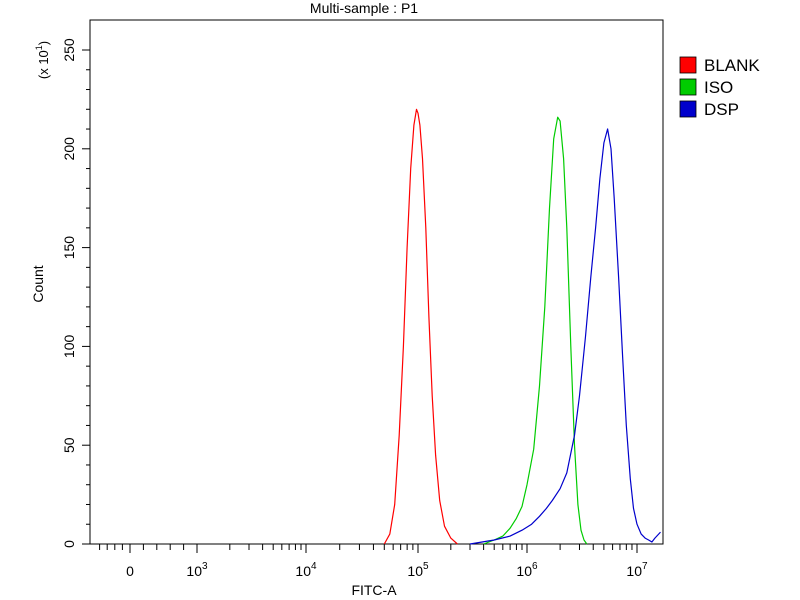  I want to click on y-tick-label: 0, so click(69, 544).